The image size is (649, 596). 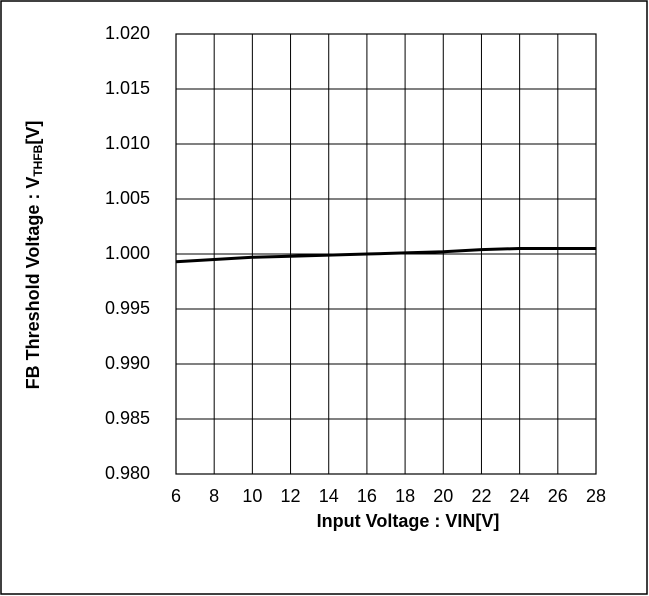 I want to click on x-tick-label: 16, so click(x=367, y=496).